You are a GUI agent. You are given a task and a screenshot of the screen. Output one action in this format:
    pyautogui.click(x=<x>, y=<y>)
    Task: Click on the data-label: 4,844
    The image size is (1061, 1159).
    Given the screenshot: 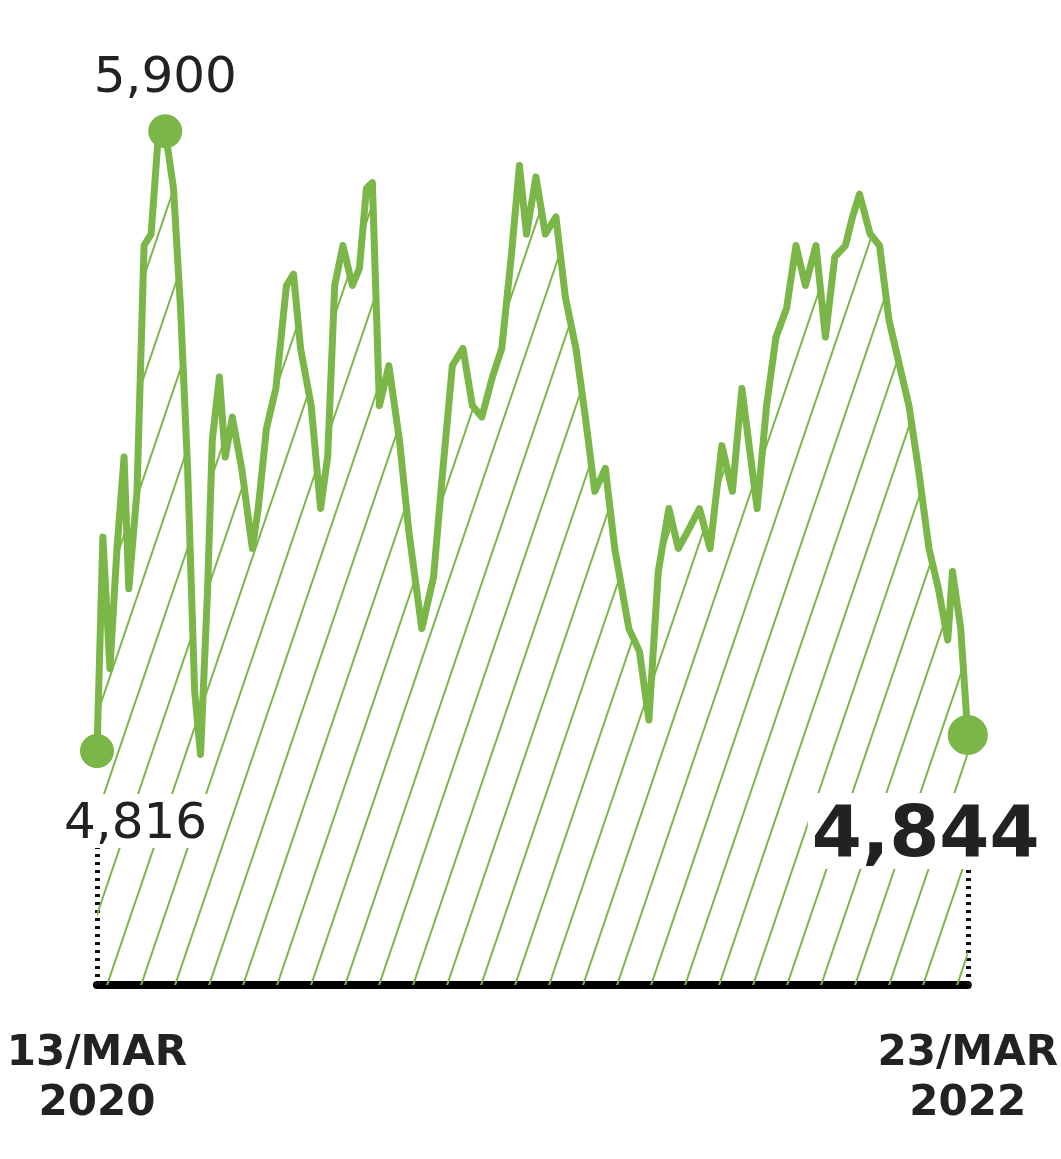 What is the action you would take?
    pyautogui.click(x=925, y=830)
    